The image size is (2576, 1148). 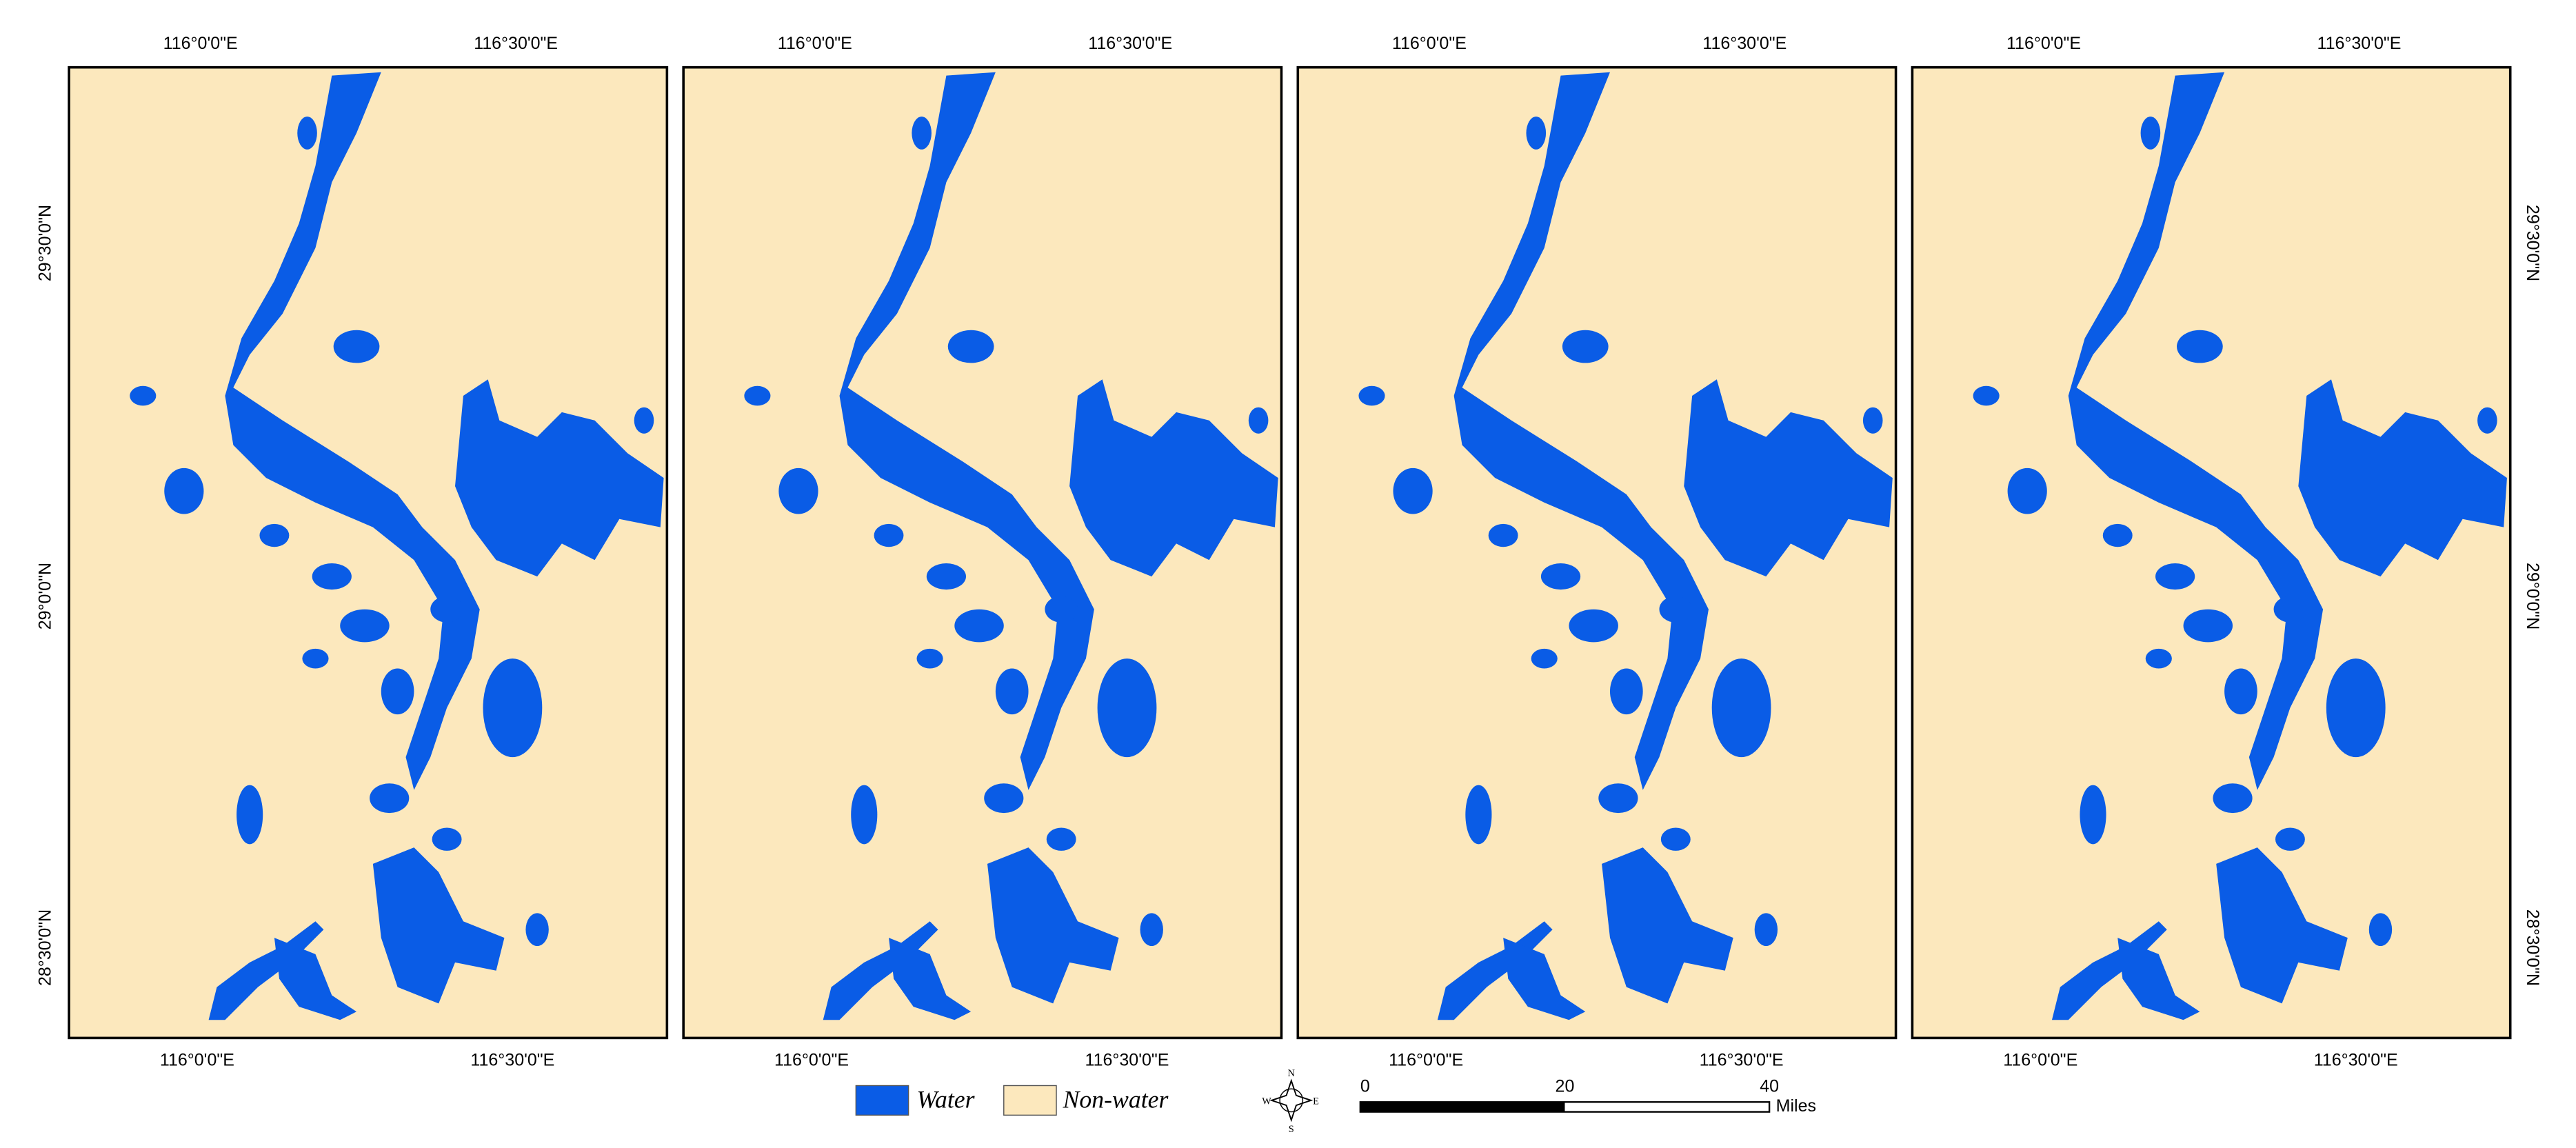 What do you see at coordinates (1462, 1107) in the screenshot?
I see `scale-bar-segment` at bounding box center [1462, 1107].